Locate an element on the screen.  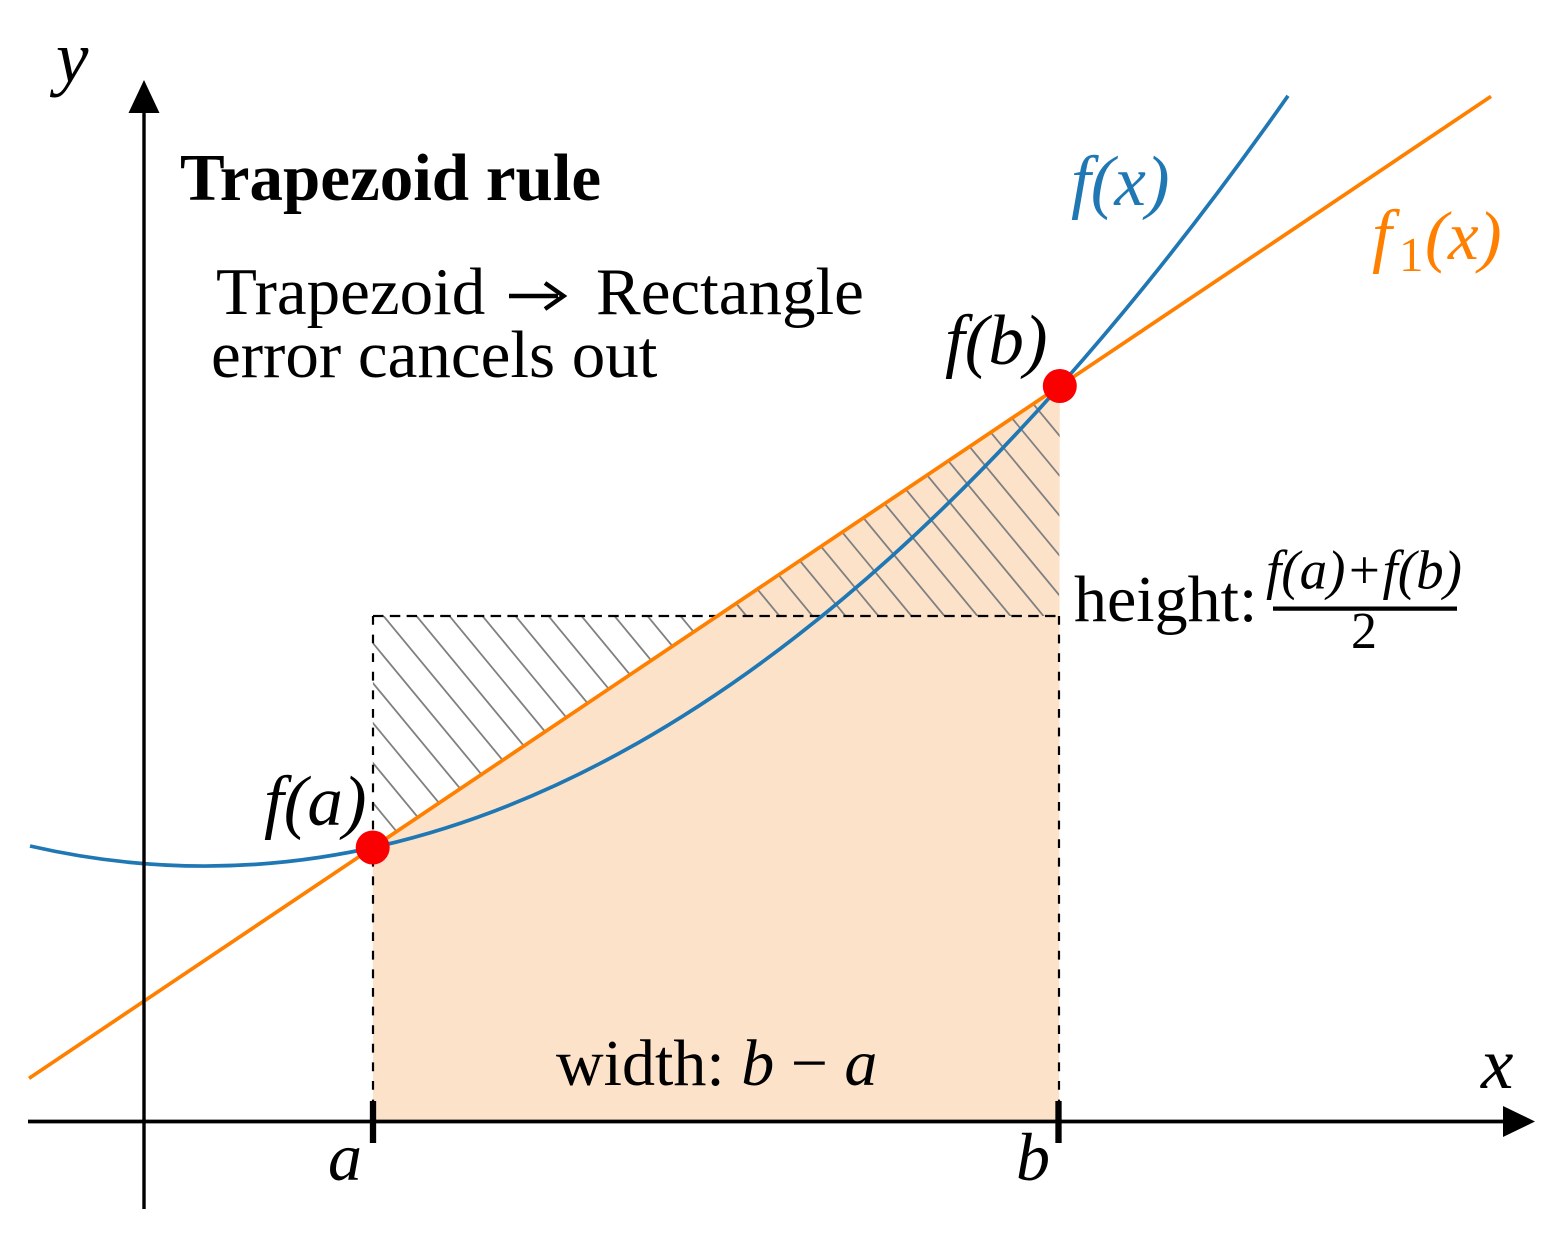
svg-text: b is located at coordinates (1033, 1157).